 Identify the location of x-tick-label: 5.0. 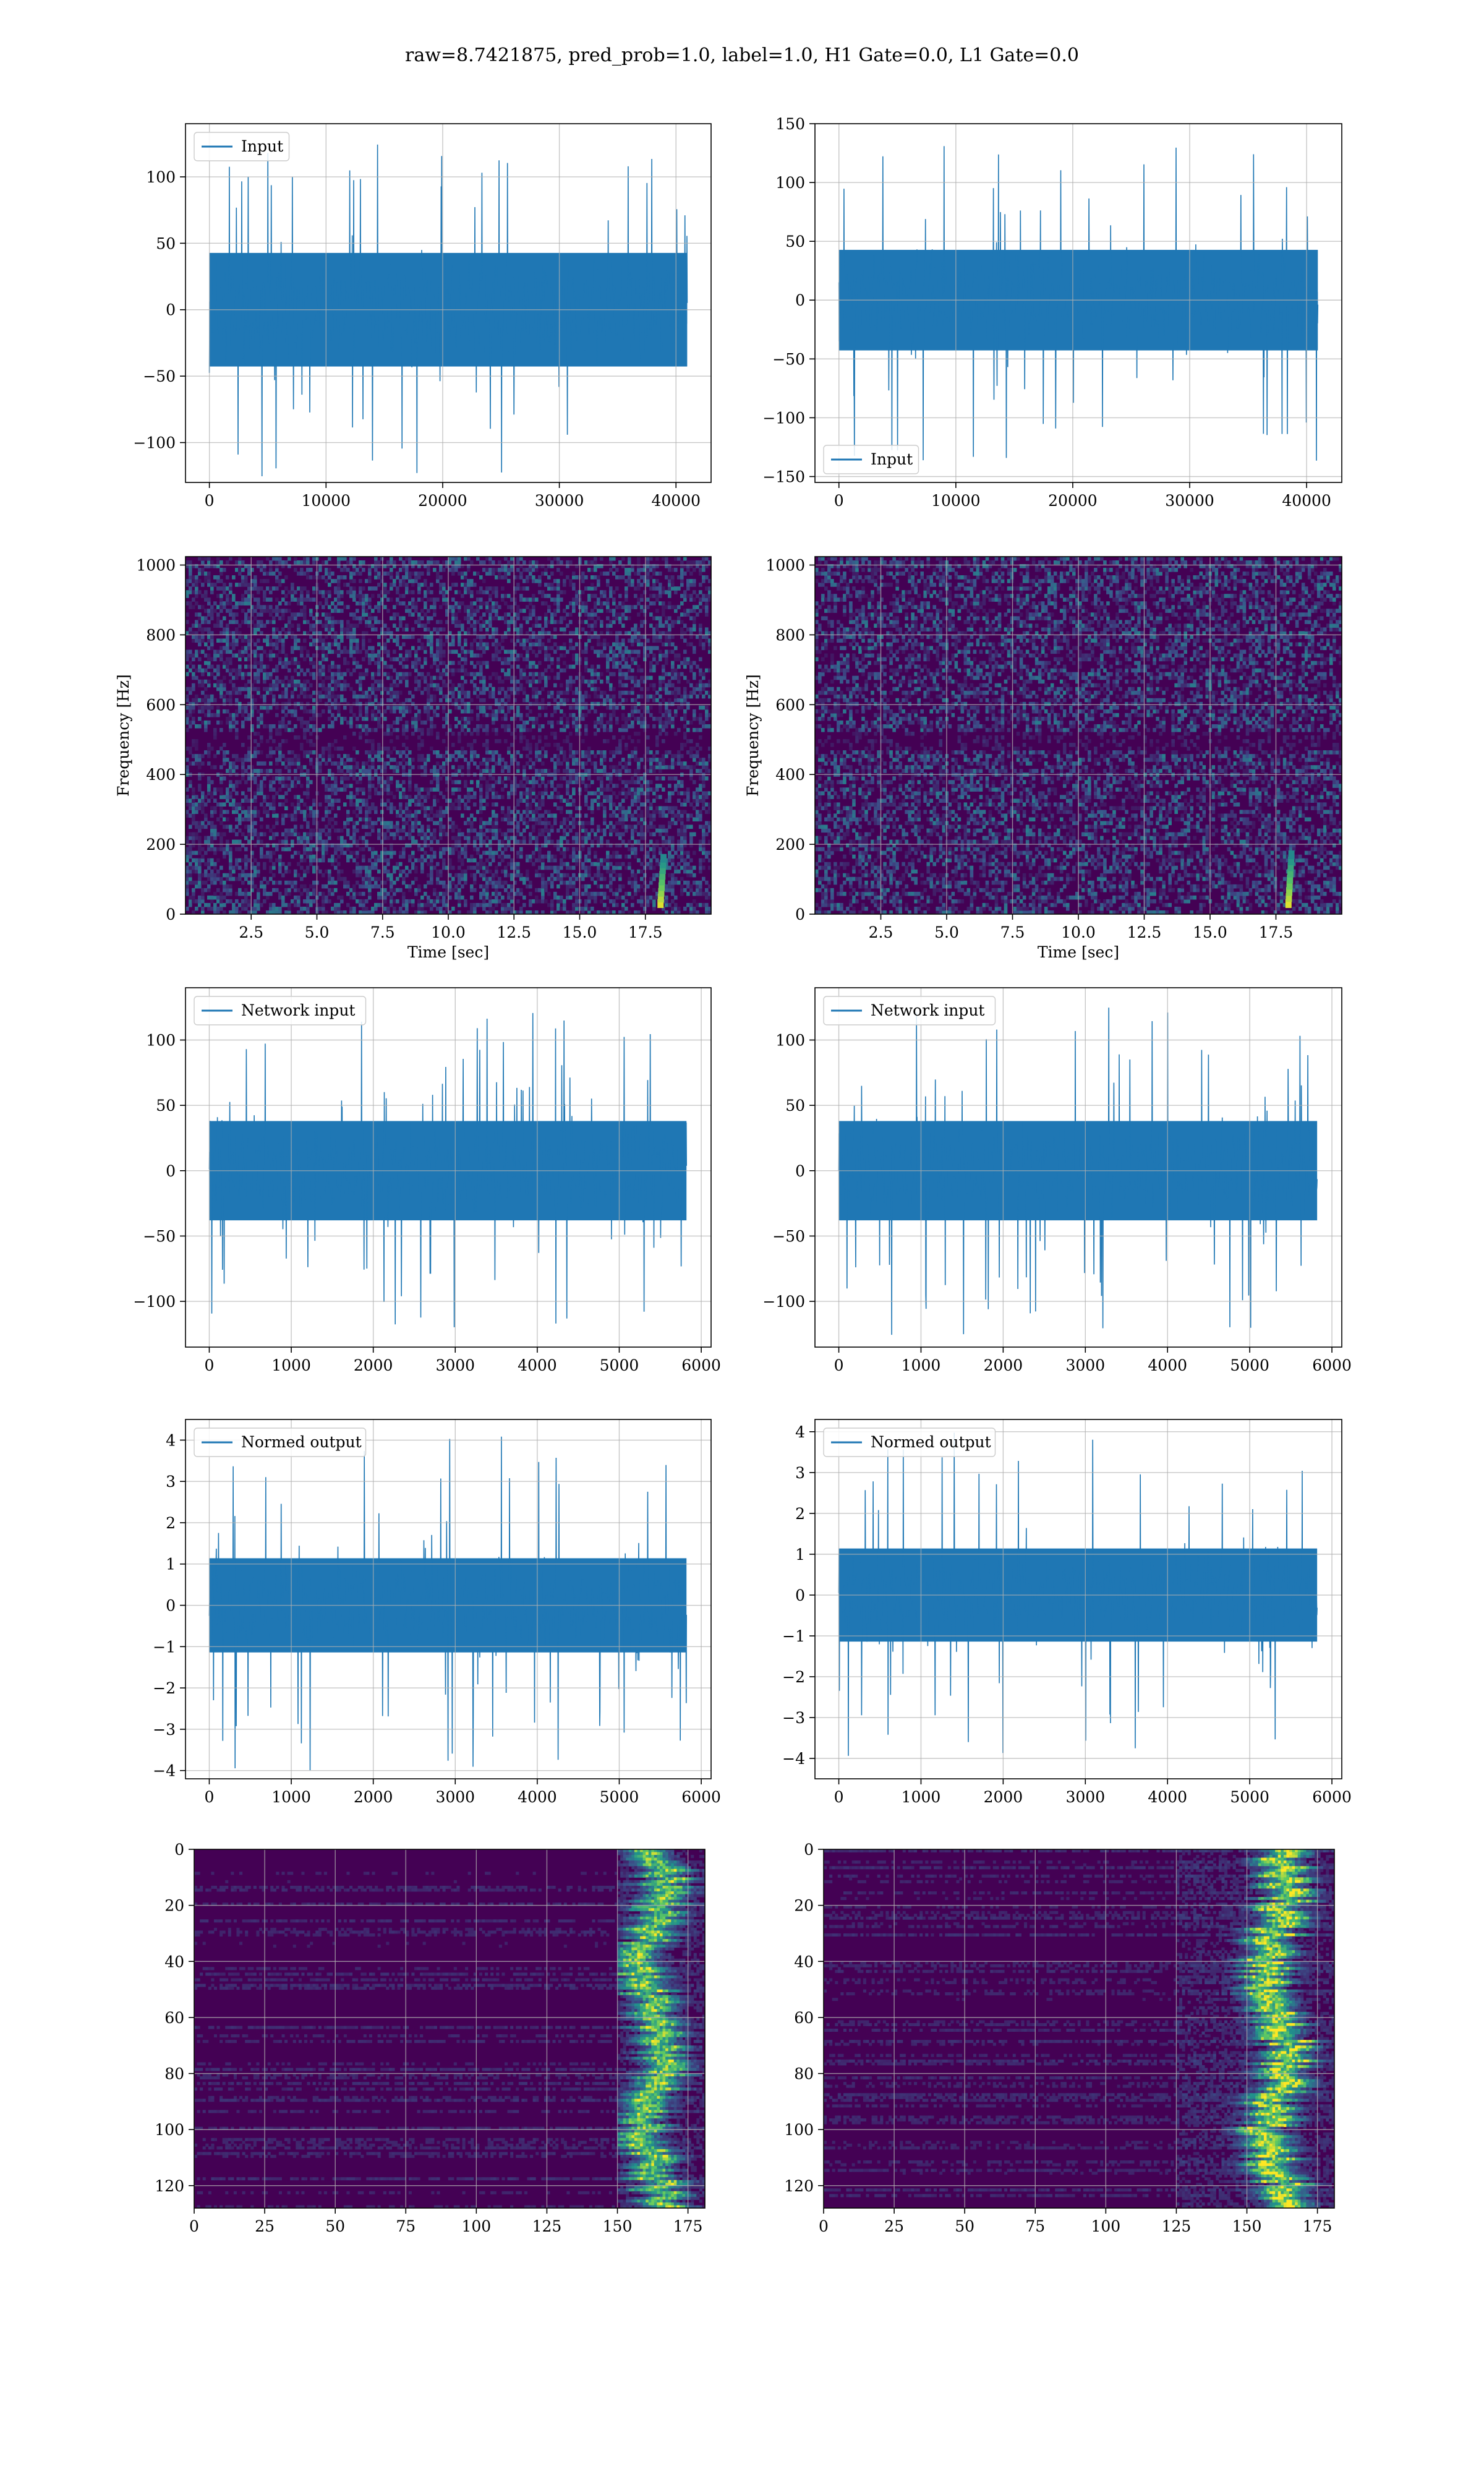
(946, 932).